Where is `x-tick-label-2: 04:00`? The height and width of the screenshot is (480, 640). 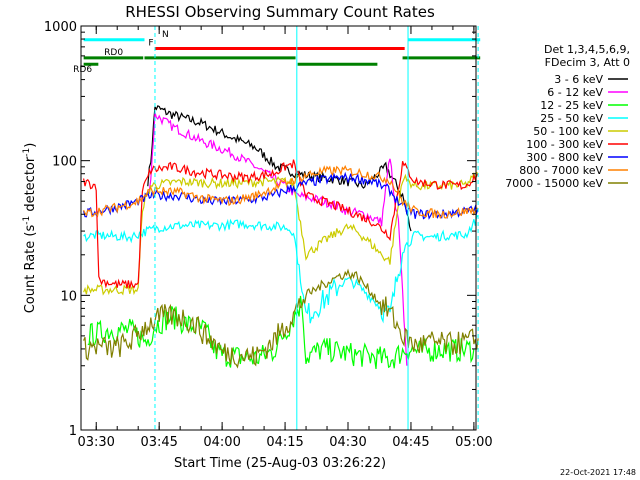 x-tick-label-2: 04:00 is located at coordinates (221, 442).